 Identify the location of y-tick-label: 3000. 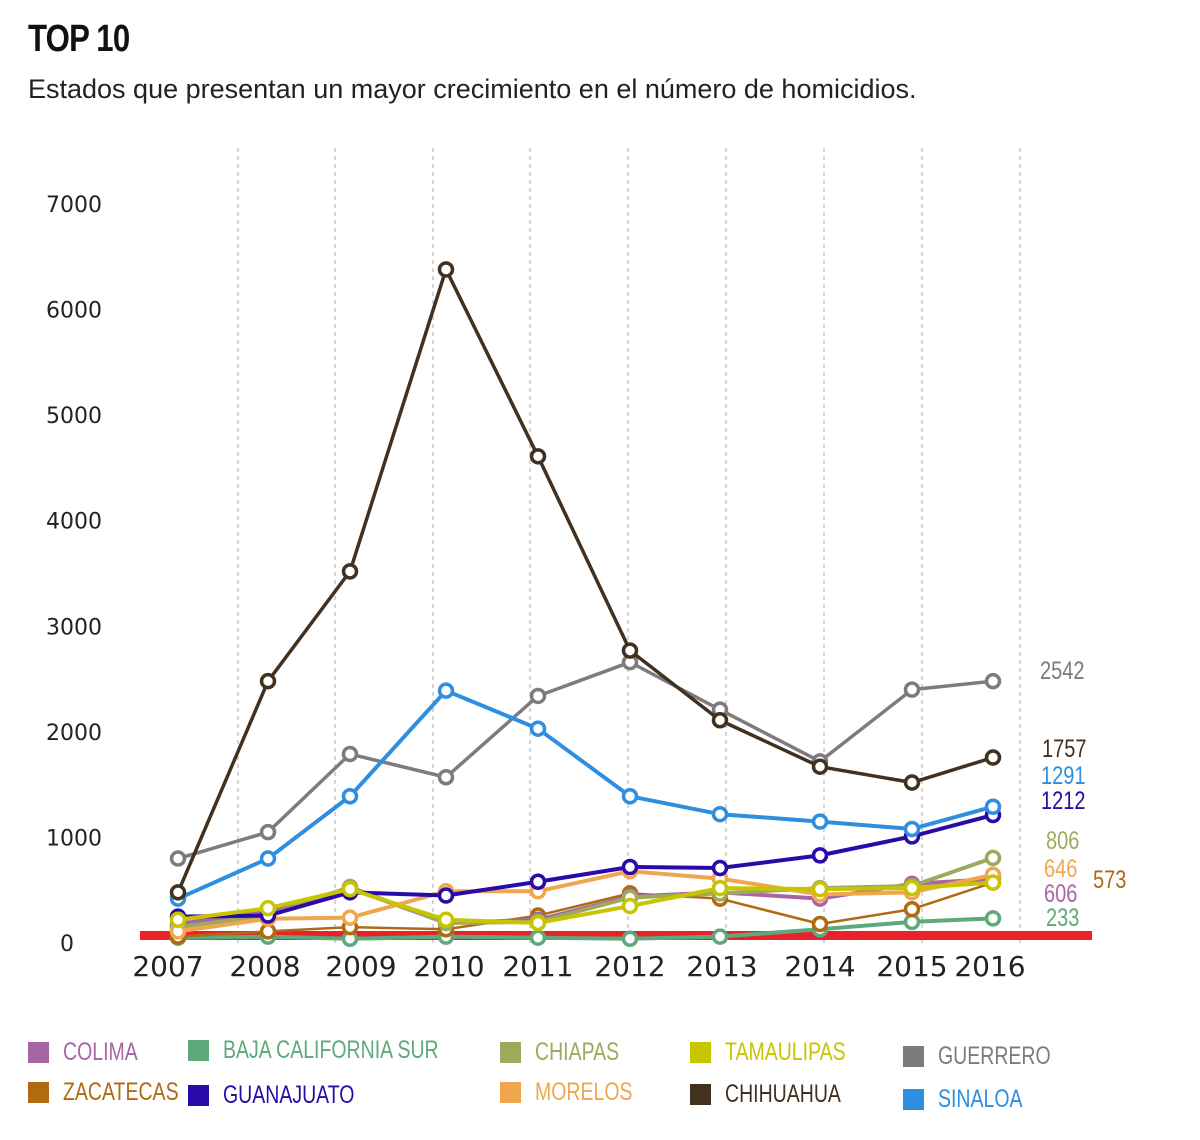
(74, 627).